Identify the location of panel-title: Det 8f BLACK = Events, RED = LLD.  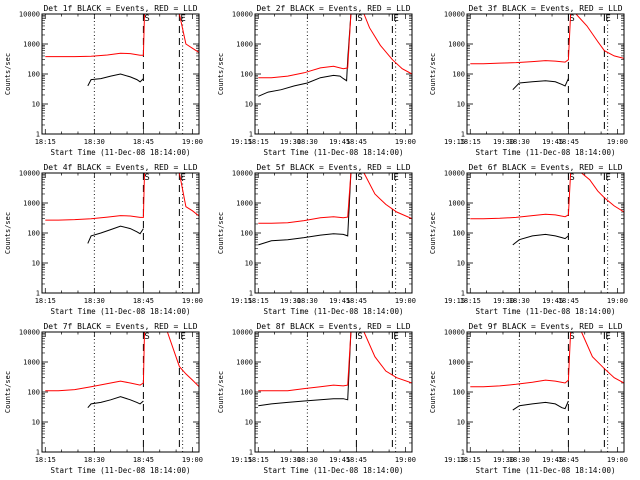
(333, 326).